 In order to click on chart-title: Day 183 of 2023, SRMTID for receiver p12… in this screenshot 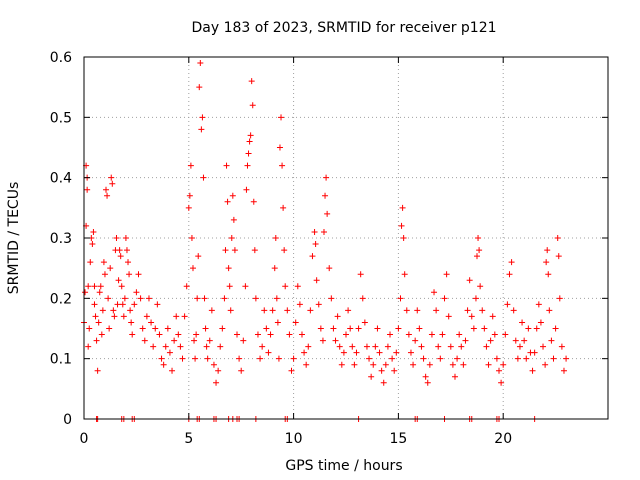, I will do `click(343, 28)`.